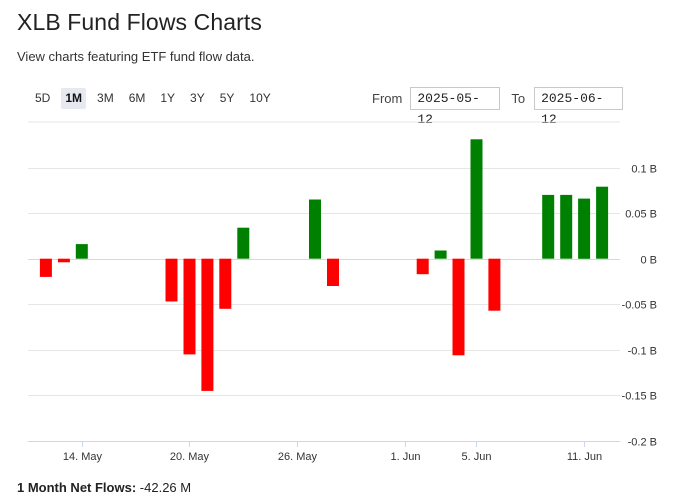  I want to click on range-button-5y: 5Y, so click(227, 98).